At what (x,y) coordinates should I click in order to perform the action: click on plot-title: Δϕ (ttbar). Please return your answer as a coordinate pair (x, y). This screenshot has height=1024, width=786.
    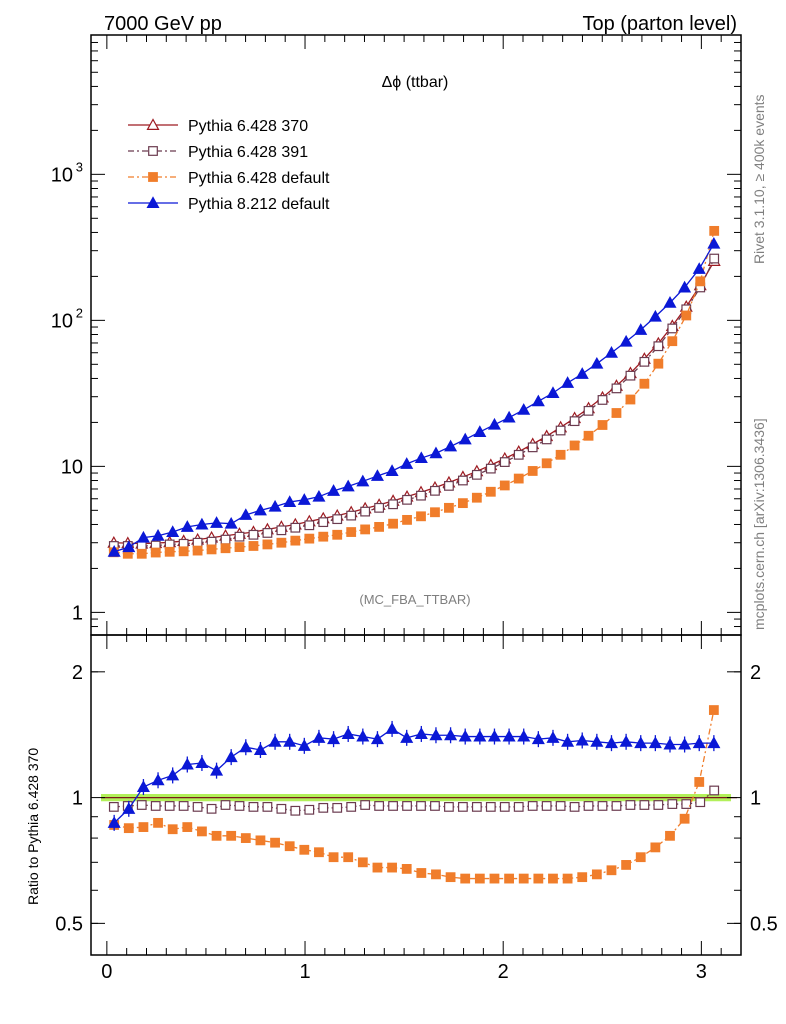
    Looking at the image, I should click on (415, 82).